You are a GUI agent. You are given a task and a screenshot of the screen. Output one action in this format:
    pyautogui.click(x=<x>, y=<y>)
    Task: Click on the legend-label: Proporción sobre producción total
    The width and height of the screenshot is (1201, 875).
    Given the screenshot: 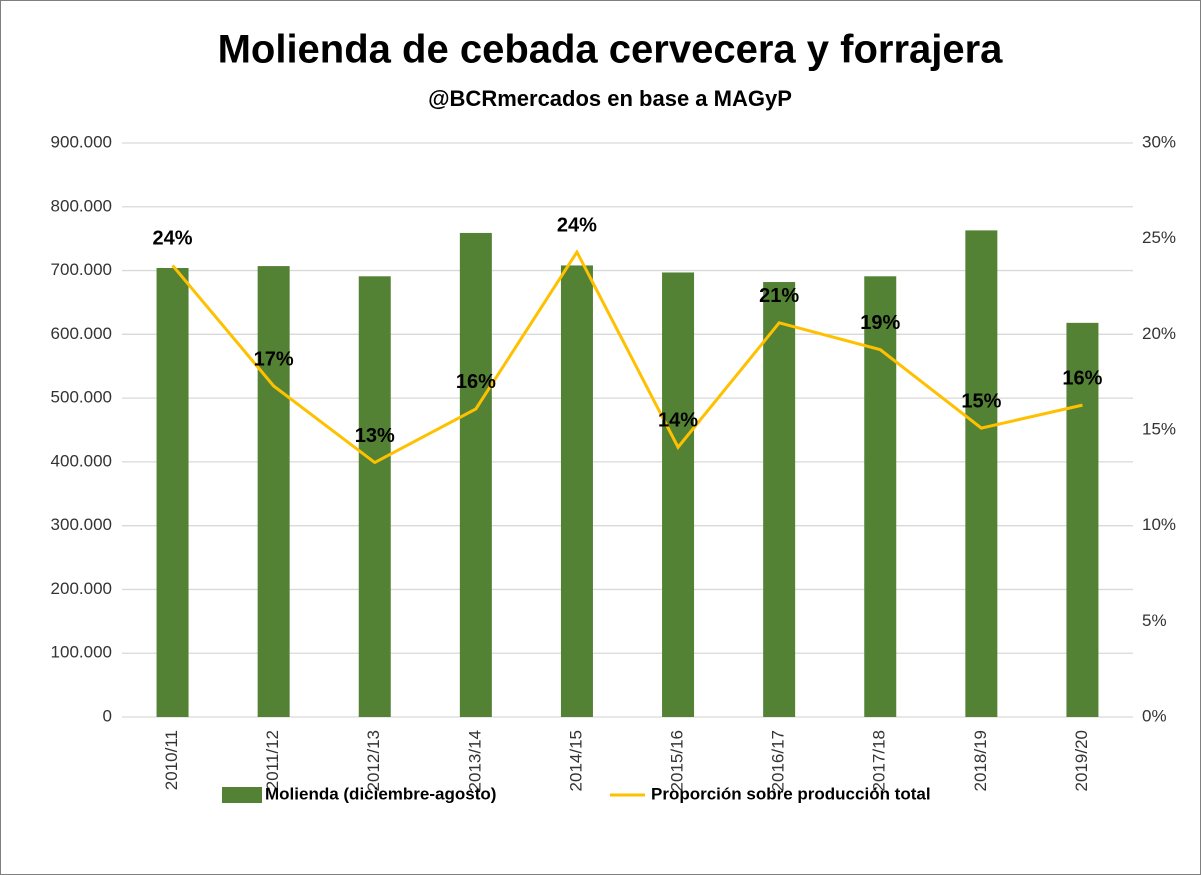 What is the action you would take?
    pyautogui.click(x=791, y=793)
    